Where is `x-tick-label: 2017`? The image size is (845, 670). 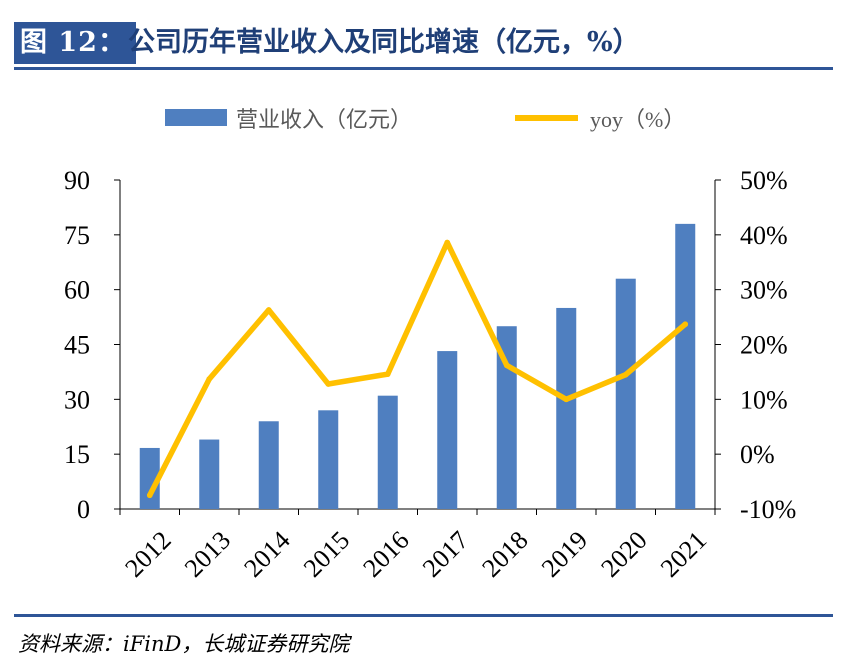
x-tick-label: 2017 is located at coordinates (445, 553).